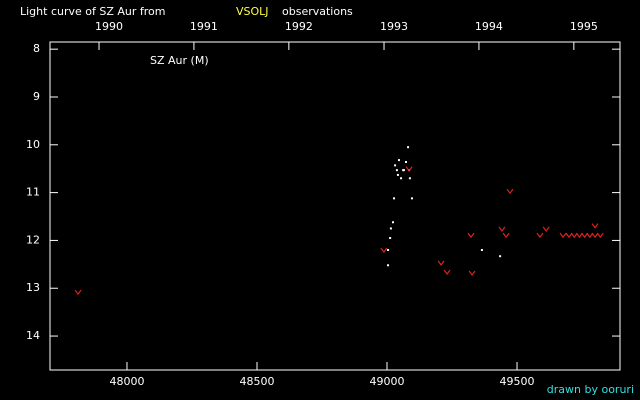 This screenshot has height=400, width=640. Describe the element at coordinates (590, 389) in the screenshot. I see `footer: drawn by ooruri` at that location.